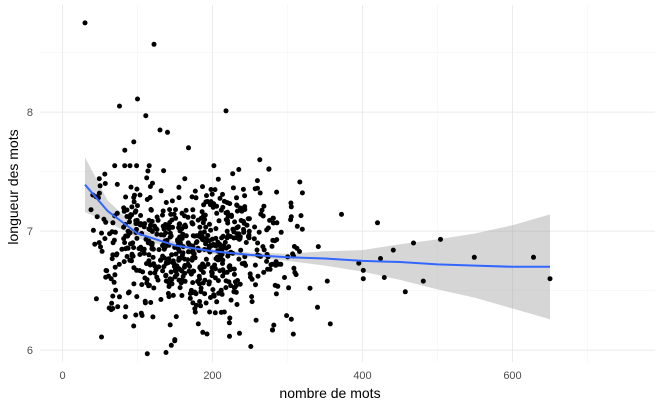 This screenshot has width=661, height=408. What do you see at coordinates (62, 376) in the screenshot?
I see `x-tick-label: 0` at bounding box center [62, 376].